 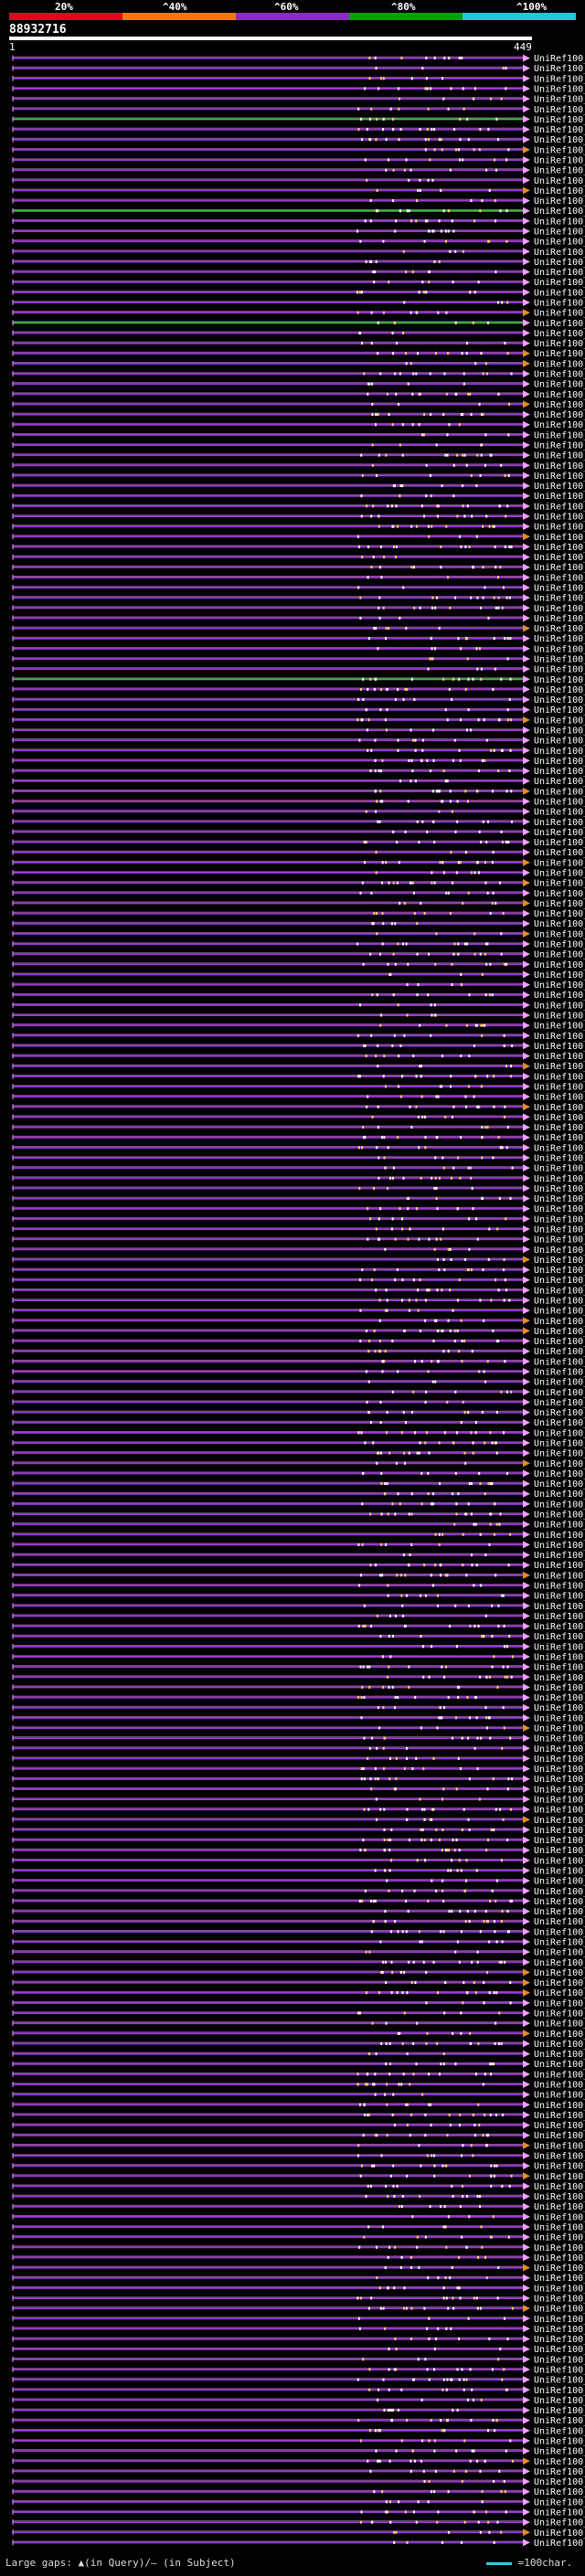 I want to click on scale-tick-20: 20%, so click(x=64, y=7).